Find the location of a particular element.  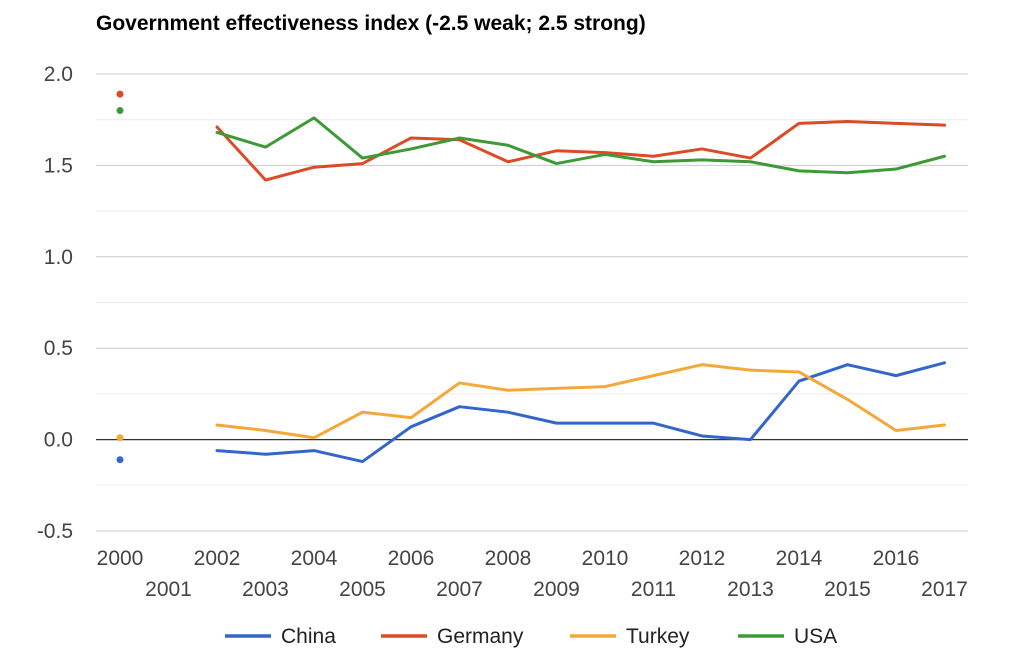

legend-label: USA is located at coordinates (815, 636).